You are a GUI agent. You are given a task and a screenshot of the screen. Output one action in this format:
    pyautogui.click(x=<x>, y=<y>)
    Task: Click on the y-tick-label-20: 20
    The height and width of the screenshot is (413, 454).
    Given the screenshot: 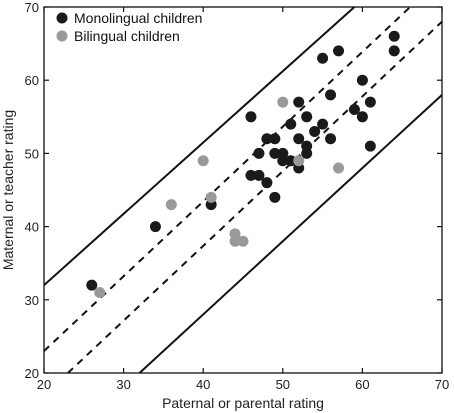 What is the action you would take?
    pyautogui.click(x=32, y=373)
    